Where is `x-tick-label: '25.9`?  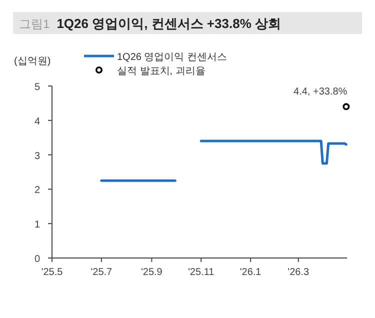
x-tick-label: '25.9 is located at coordinates (151, 272).